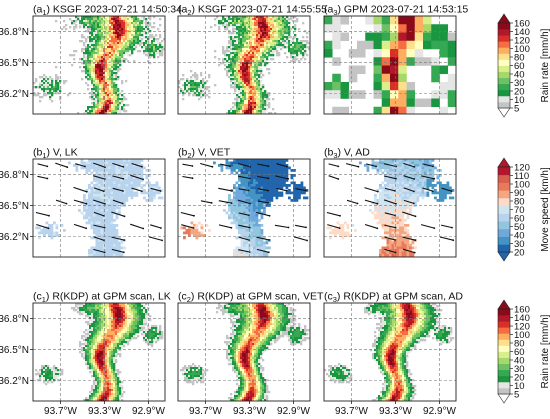 The image size is (550, 419). I want to click on panel-content, so click(390, 65).